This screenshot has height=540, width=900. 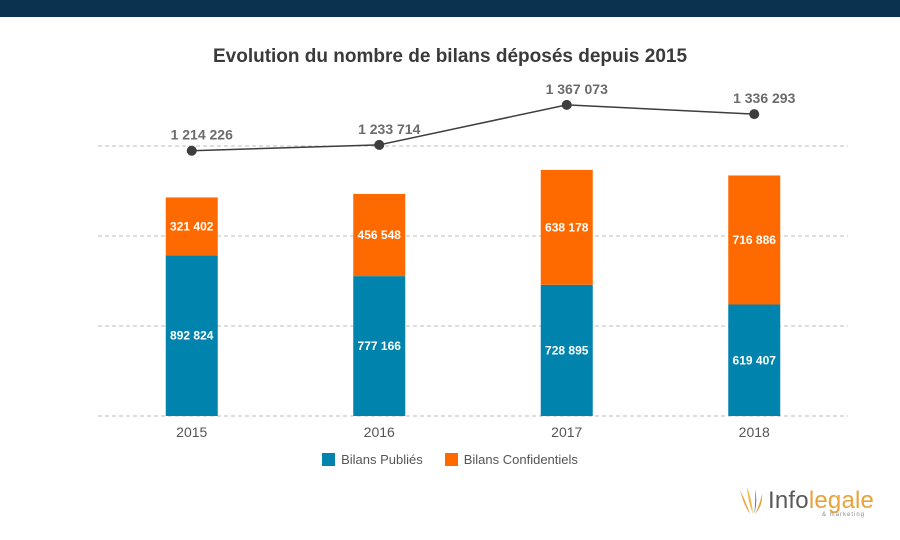 I want to click on data-label-published: 777 166, so click(x=380, y=346).